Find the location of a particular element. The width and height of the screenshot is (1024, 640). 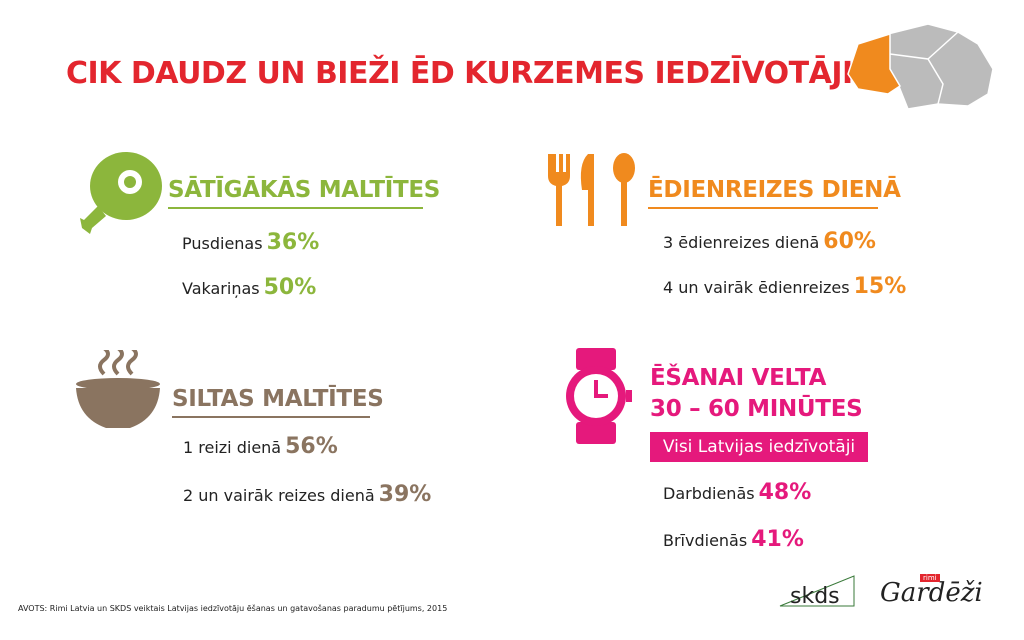

section-title: SILTAS MALTĪTES is located at coordinates (278, 402).